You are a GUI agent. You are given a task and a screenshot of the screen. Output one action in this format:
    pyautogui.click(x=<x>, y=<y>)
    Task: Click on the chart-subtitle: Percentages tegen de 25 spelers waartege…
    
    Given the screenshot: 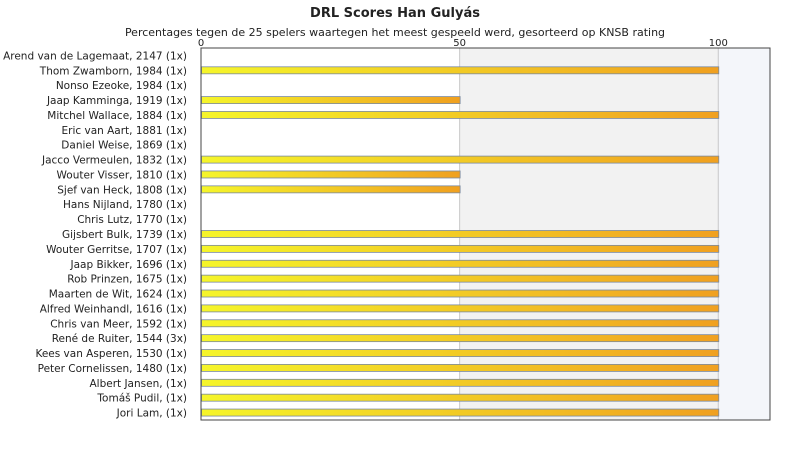 What is the action you would take?
    pyautogui.click(x=395, y=32)
    